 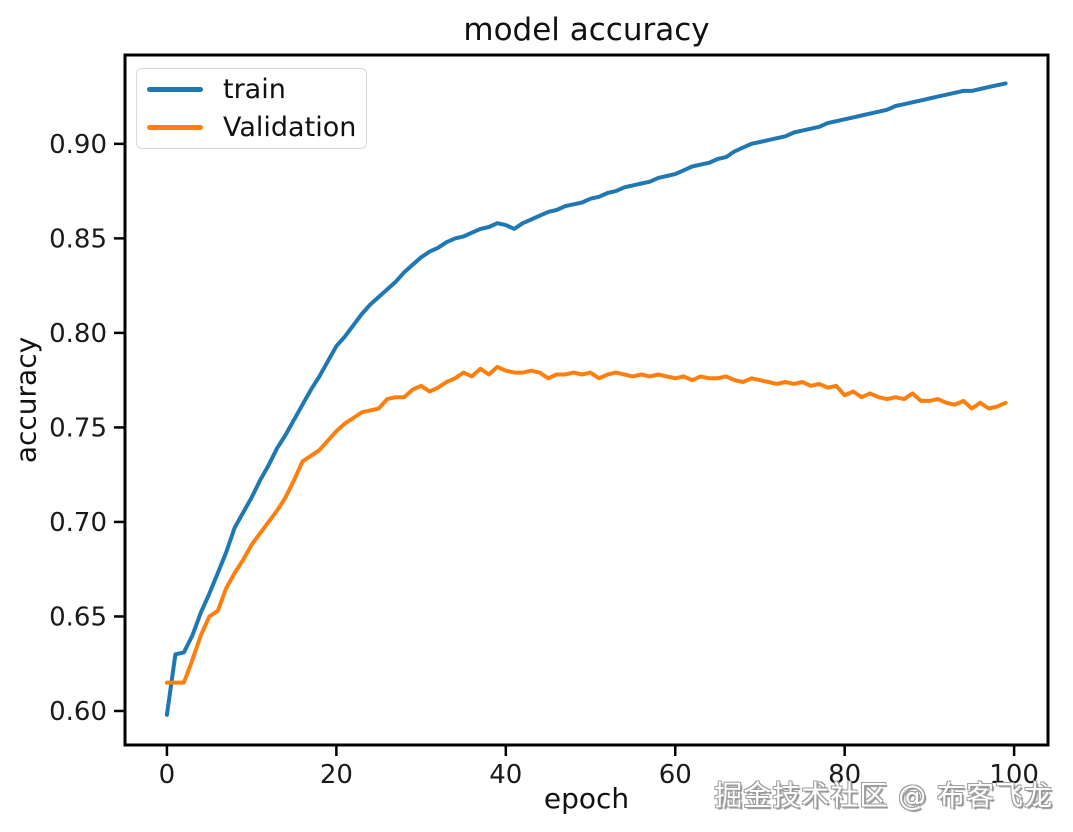 What do you see at coordinates (844, 775) in the screenshot?
I see `x-tick-label: 80` at bounding box center [844, 775].